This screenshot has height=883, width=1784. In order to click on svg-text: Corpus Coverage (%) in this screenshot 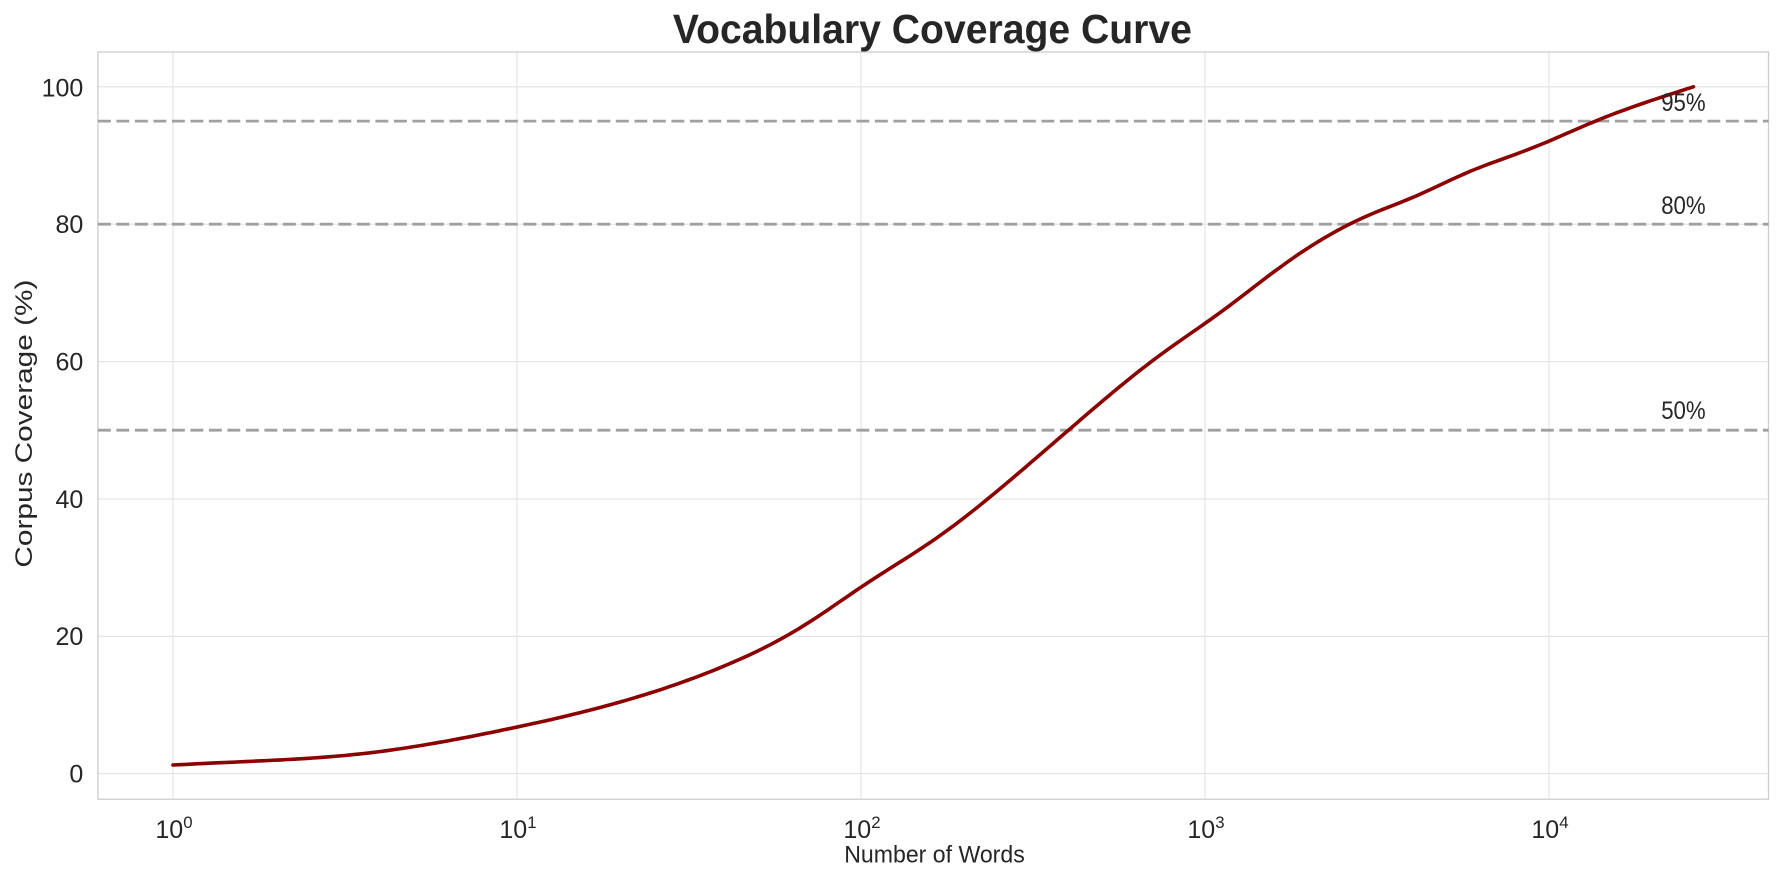, I will do `click(24, 424)`.